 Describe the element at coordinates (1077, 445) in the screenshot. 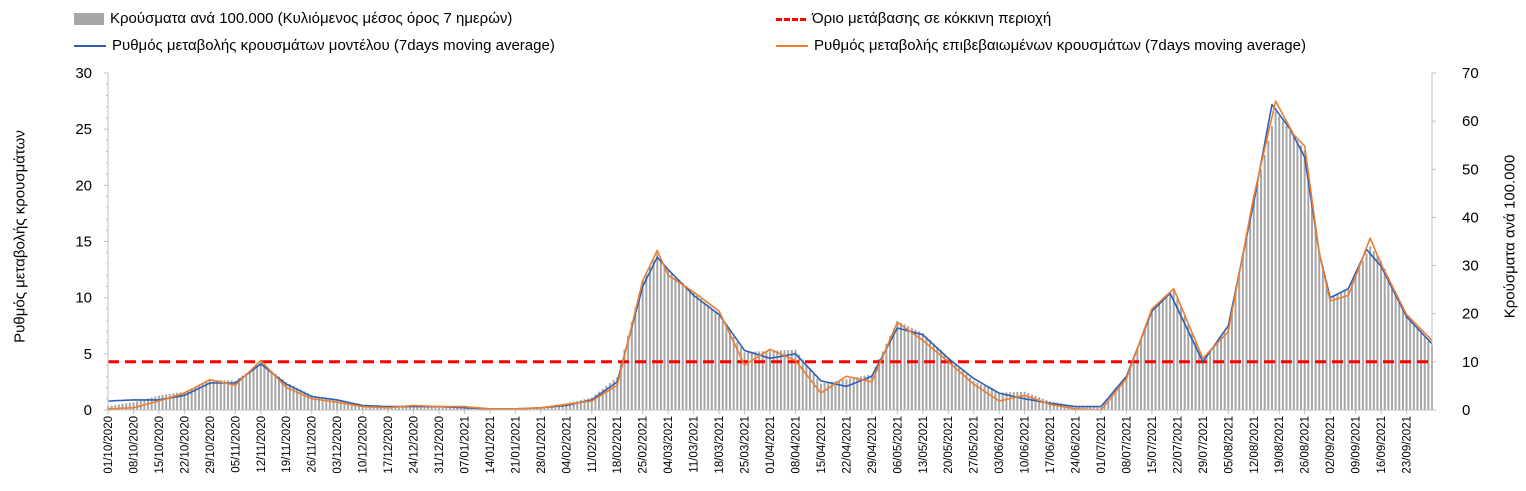

I see `x-tick-label: 24/06/2021` at that location.